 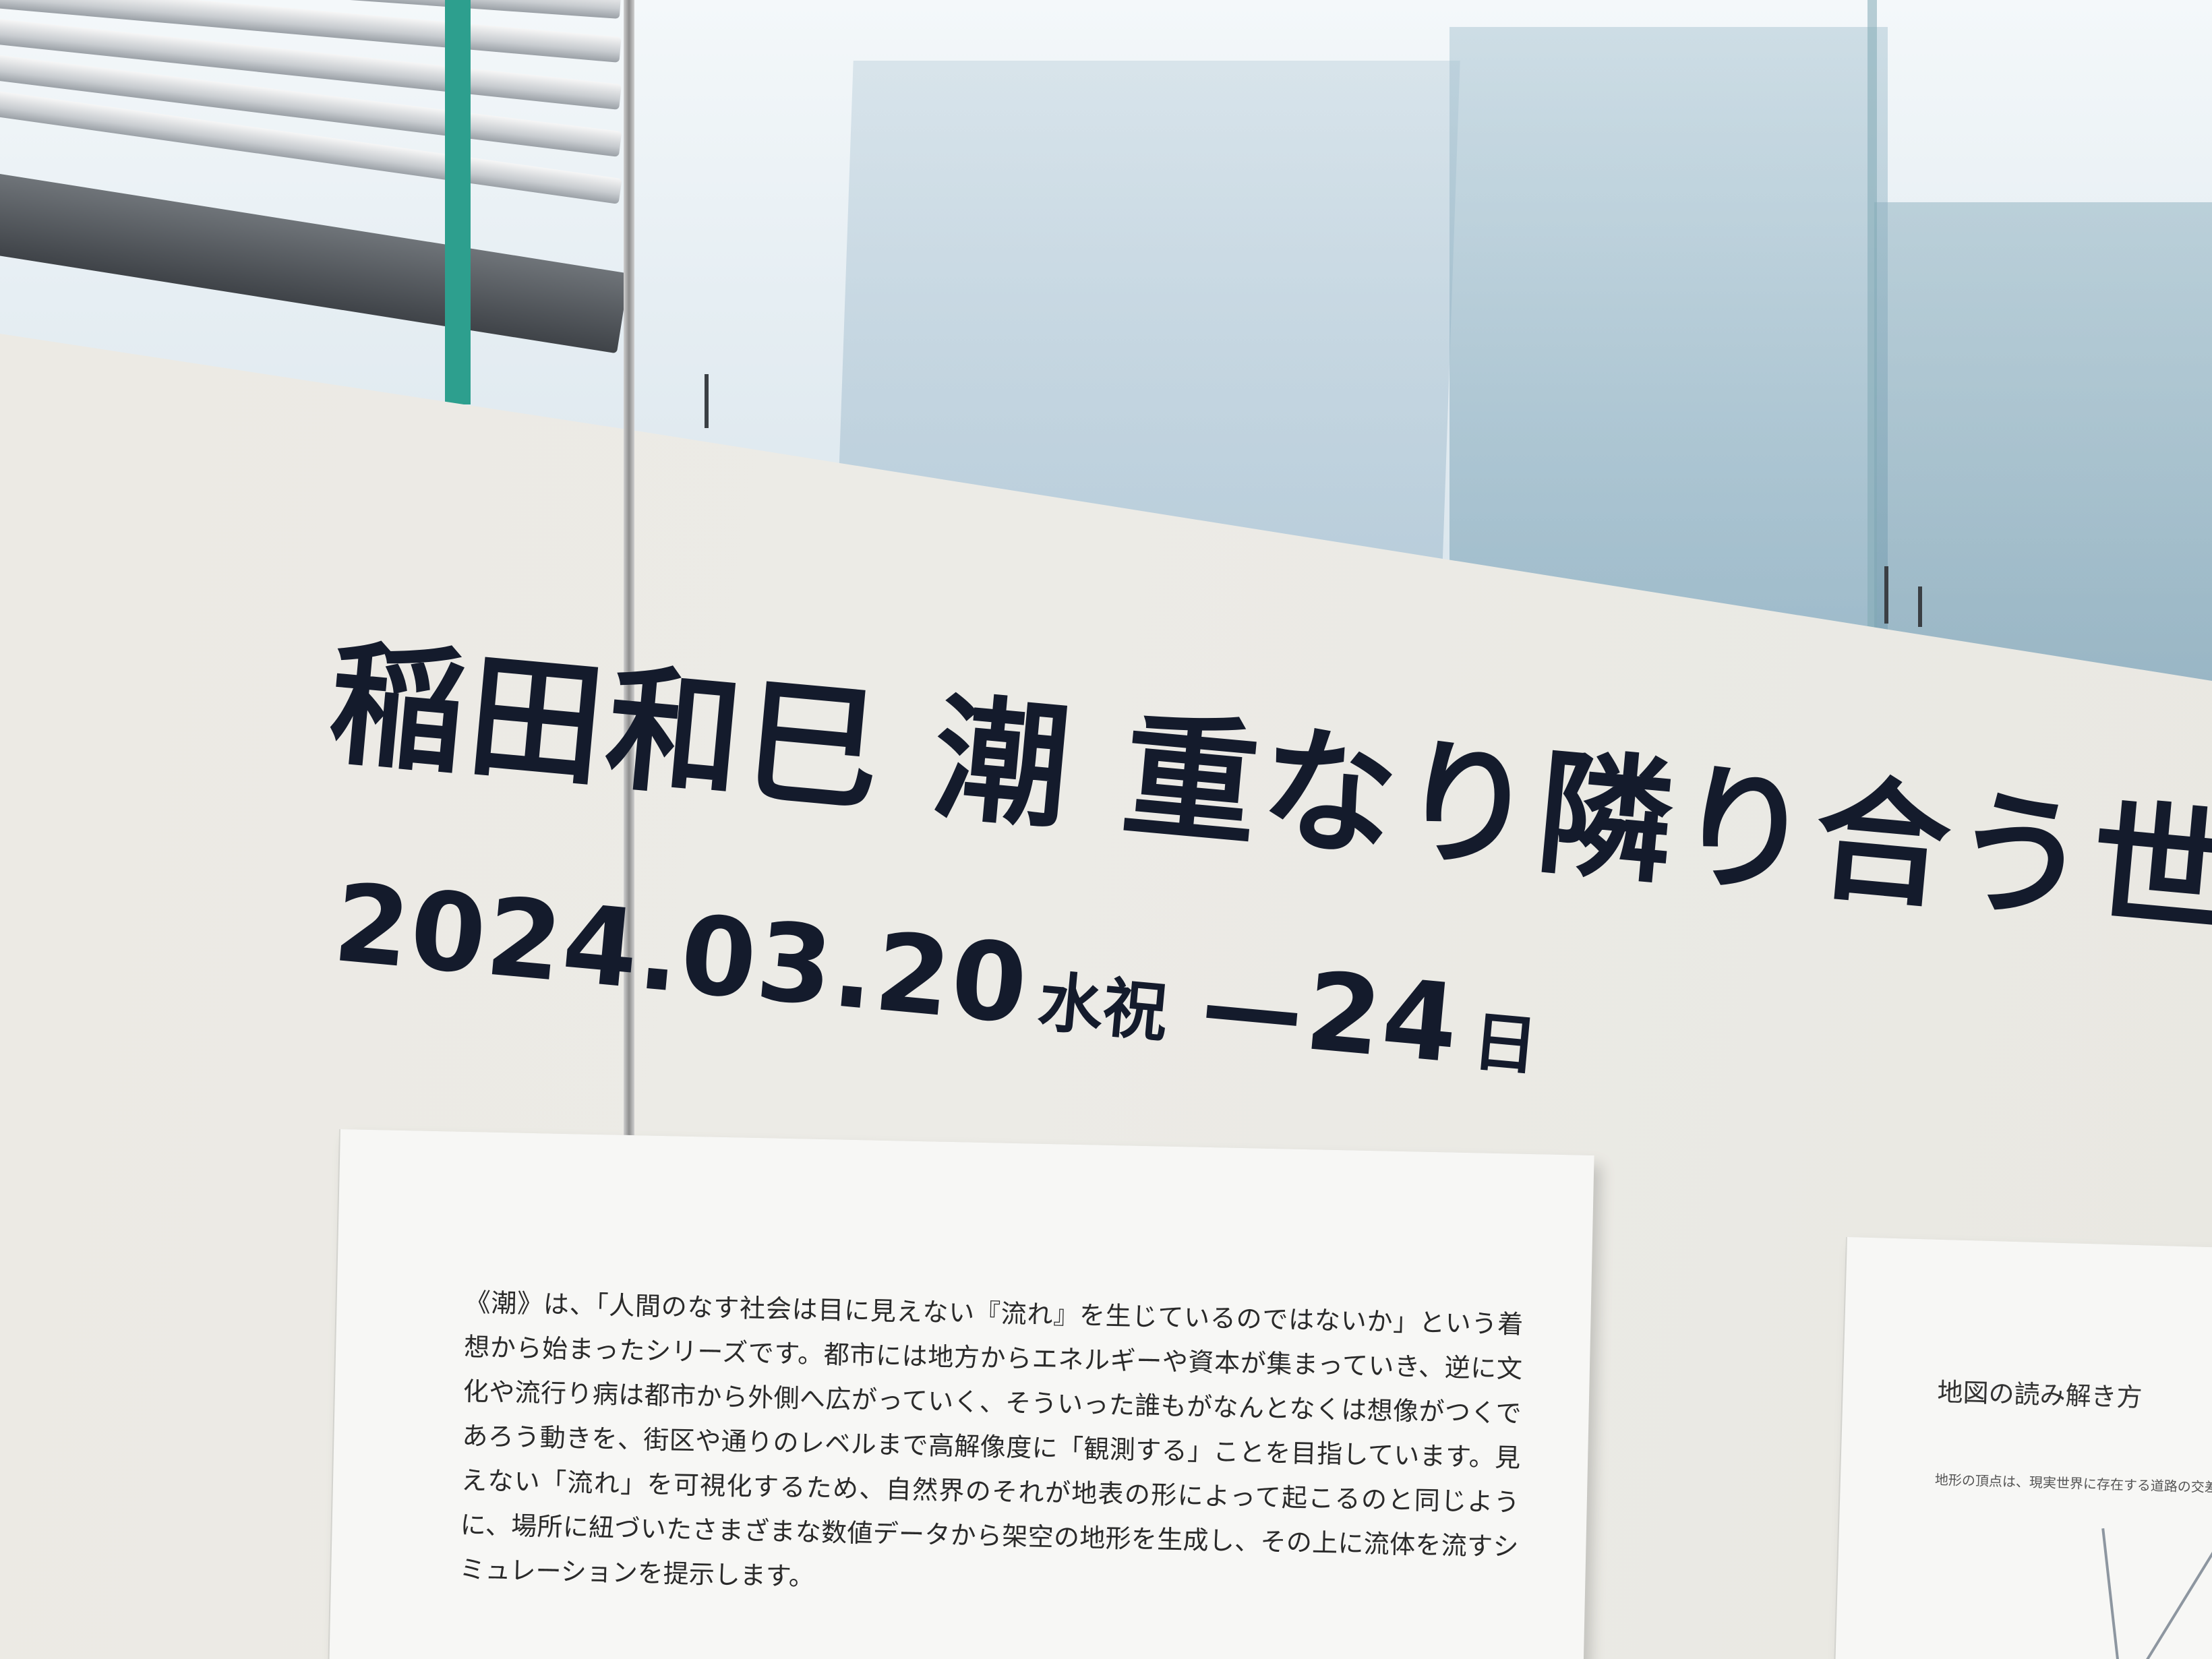 What do you see at coordinates (1103, 1007) in the screenshot?
I see `start-weekday: 水祝` at bounding box center [1103, 1007].